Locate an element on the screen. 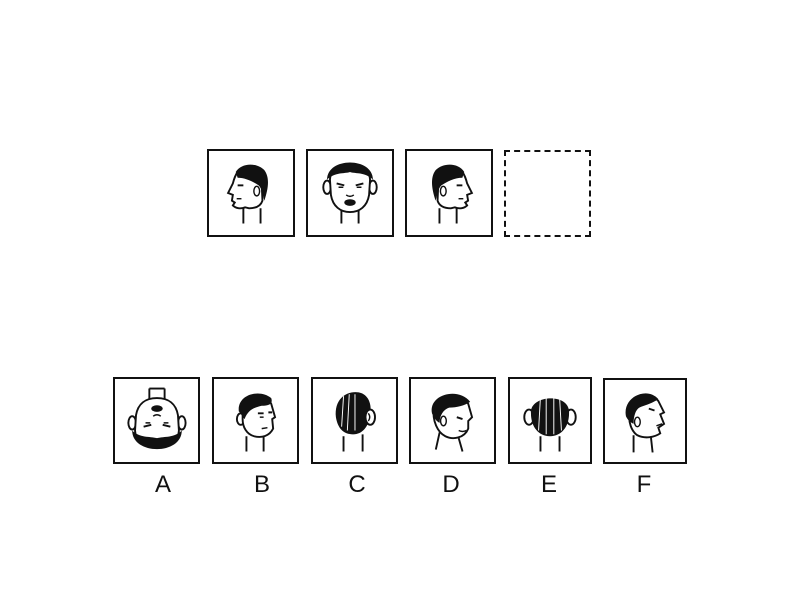  option-box-d is located at coordinates (452, 420).